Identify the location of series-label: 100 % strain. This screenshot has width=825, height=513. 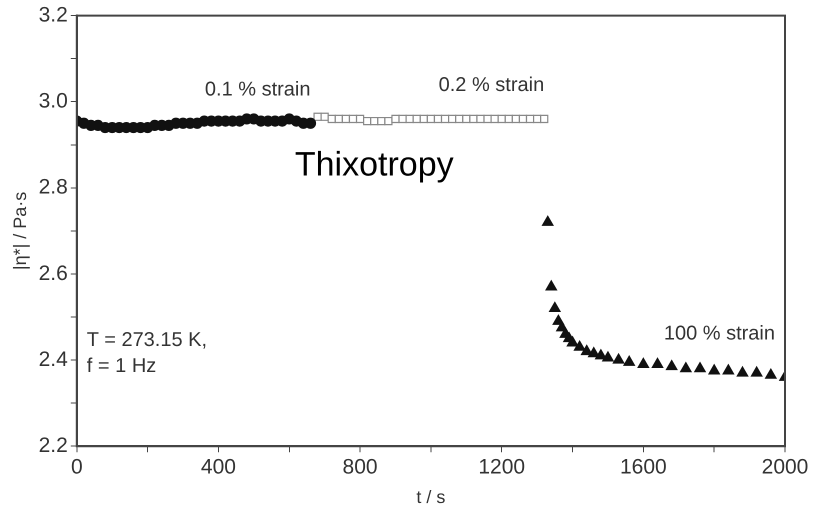
(719, 333).